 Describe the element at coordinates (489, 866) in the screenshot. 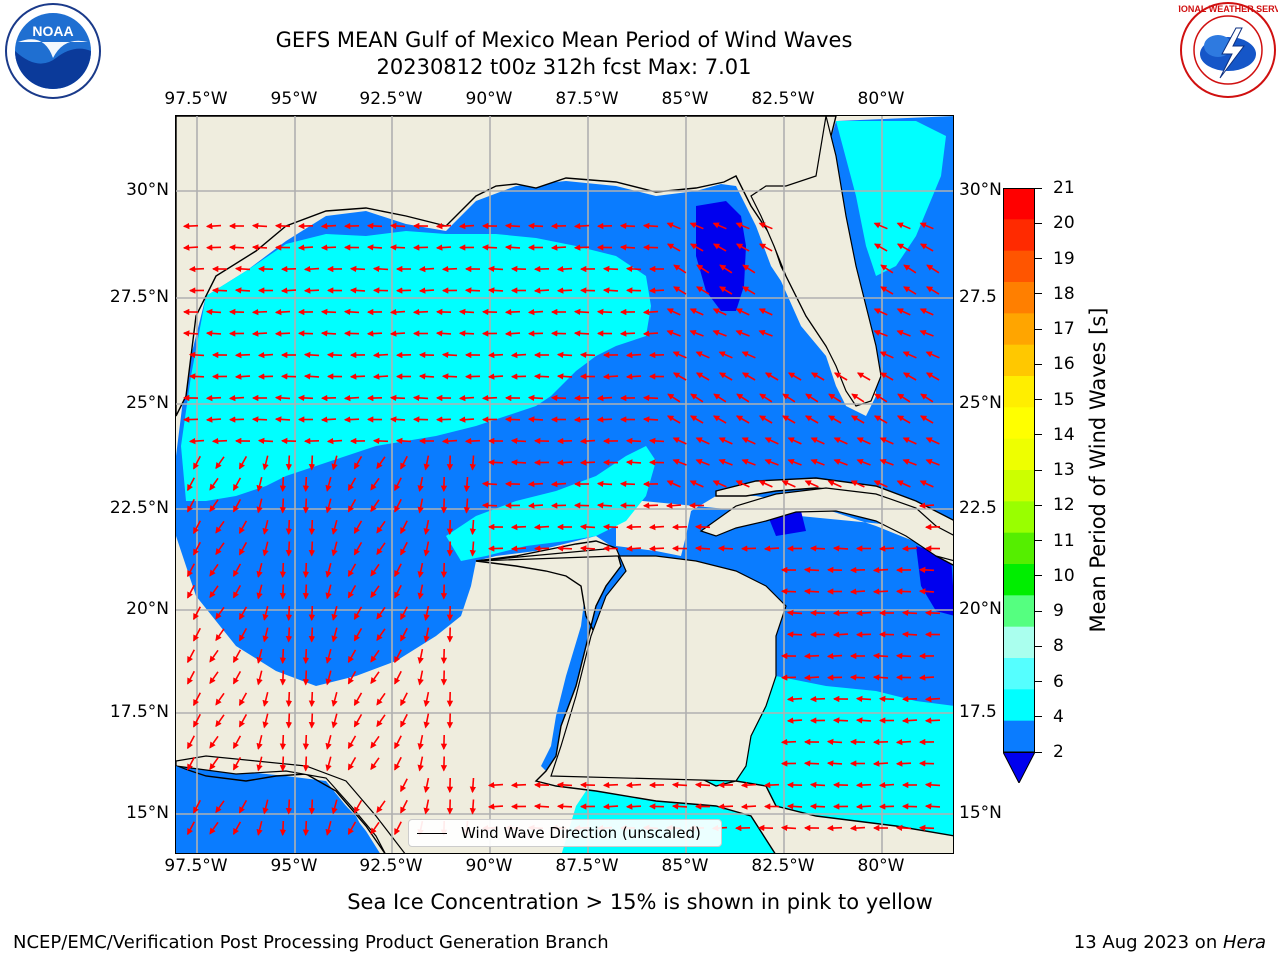

I see `lon-tick-bottom: 90°W` at that location.